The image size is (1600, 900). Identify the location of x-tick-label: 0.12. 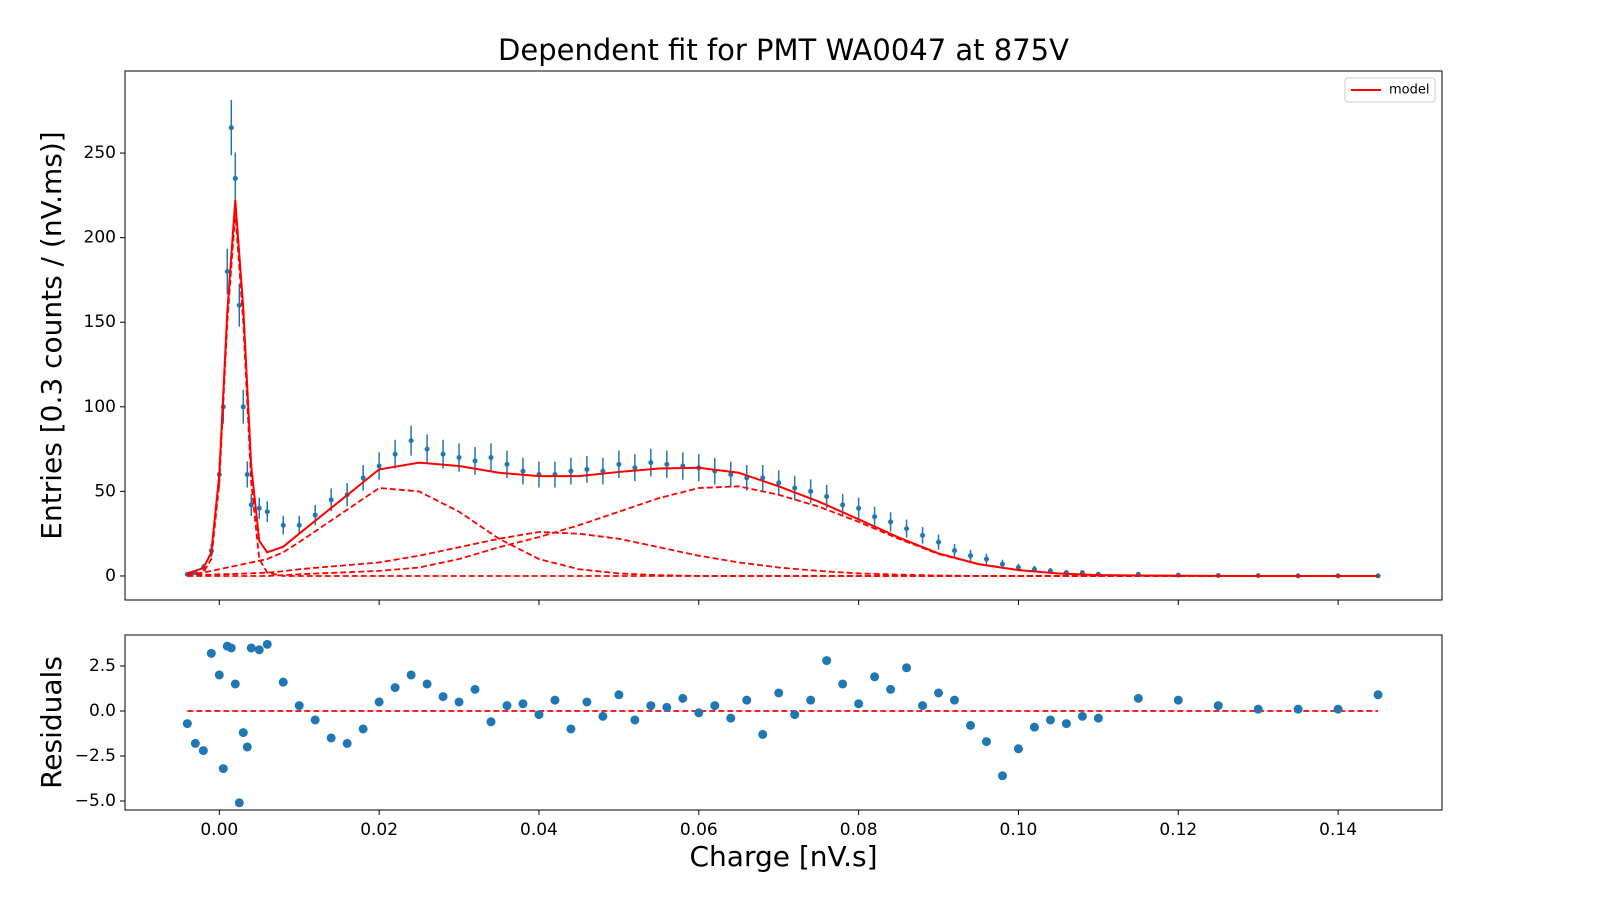
(1178, 830).